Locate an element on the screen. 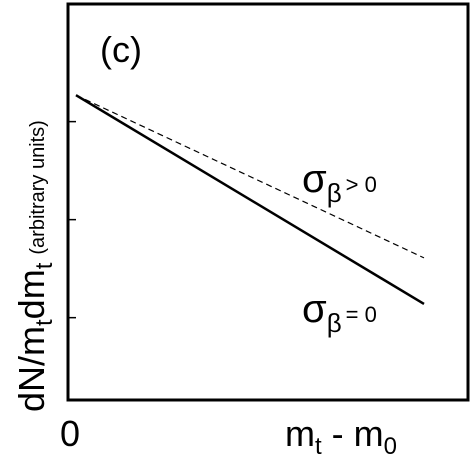  y-label-text: dN/m is located at coordinates (31, 369).